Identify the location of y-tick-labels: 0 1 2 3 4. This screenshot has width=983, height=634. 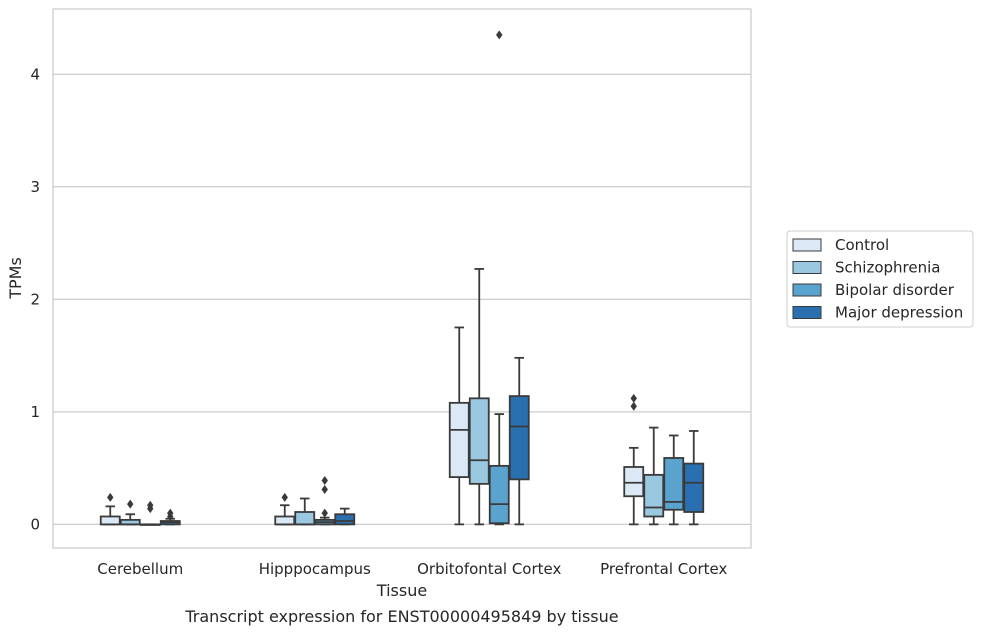
(35, 299).